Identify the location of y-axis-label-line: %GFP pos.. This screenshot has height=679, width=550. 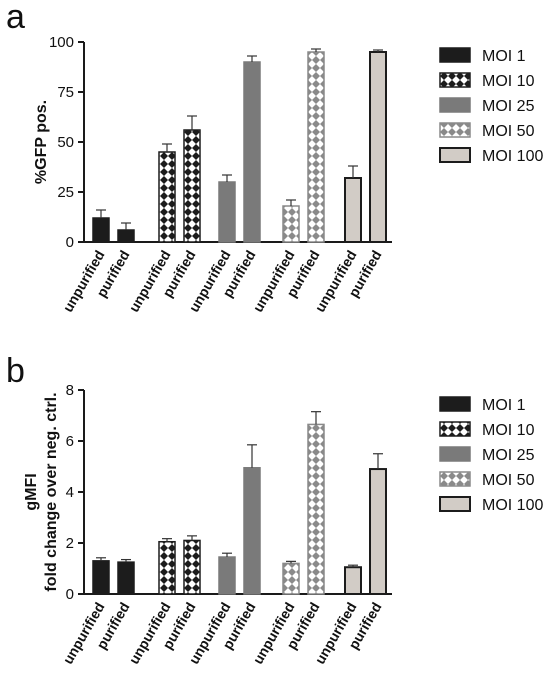
(41, 142).